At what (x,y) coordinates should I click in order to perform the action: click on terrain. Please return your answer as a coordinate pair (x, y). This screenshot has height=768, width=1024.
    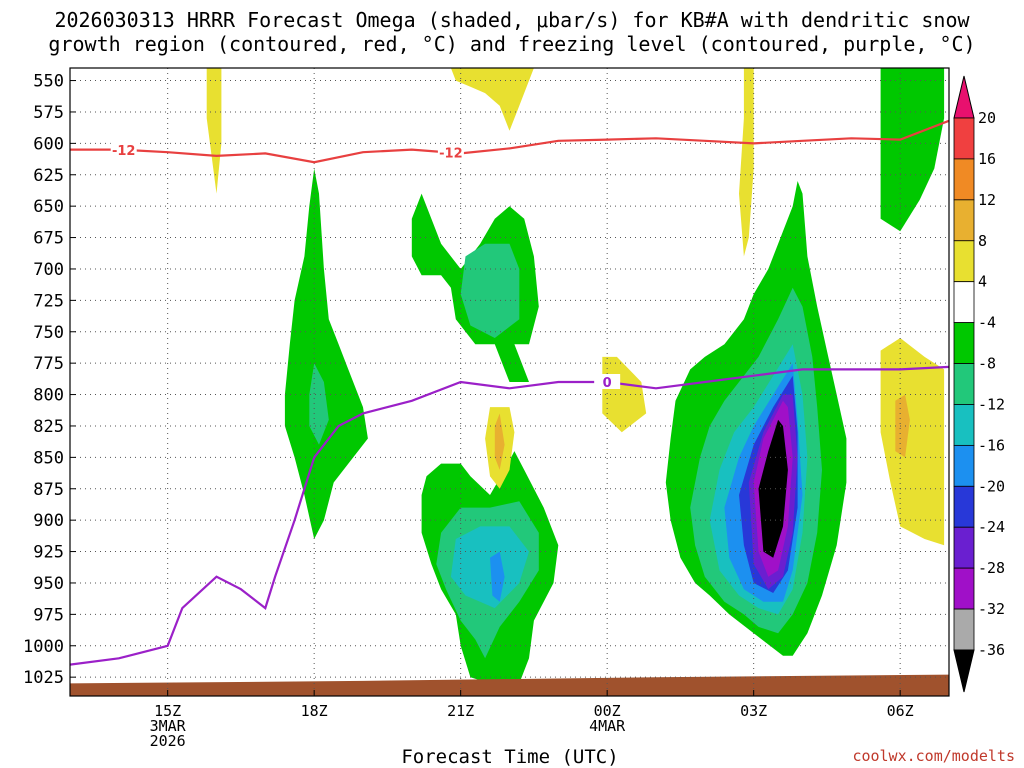
    Looking at the image, I should click on (509, 685).